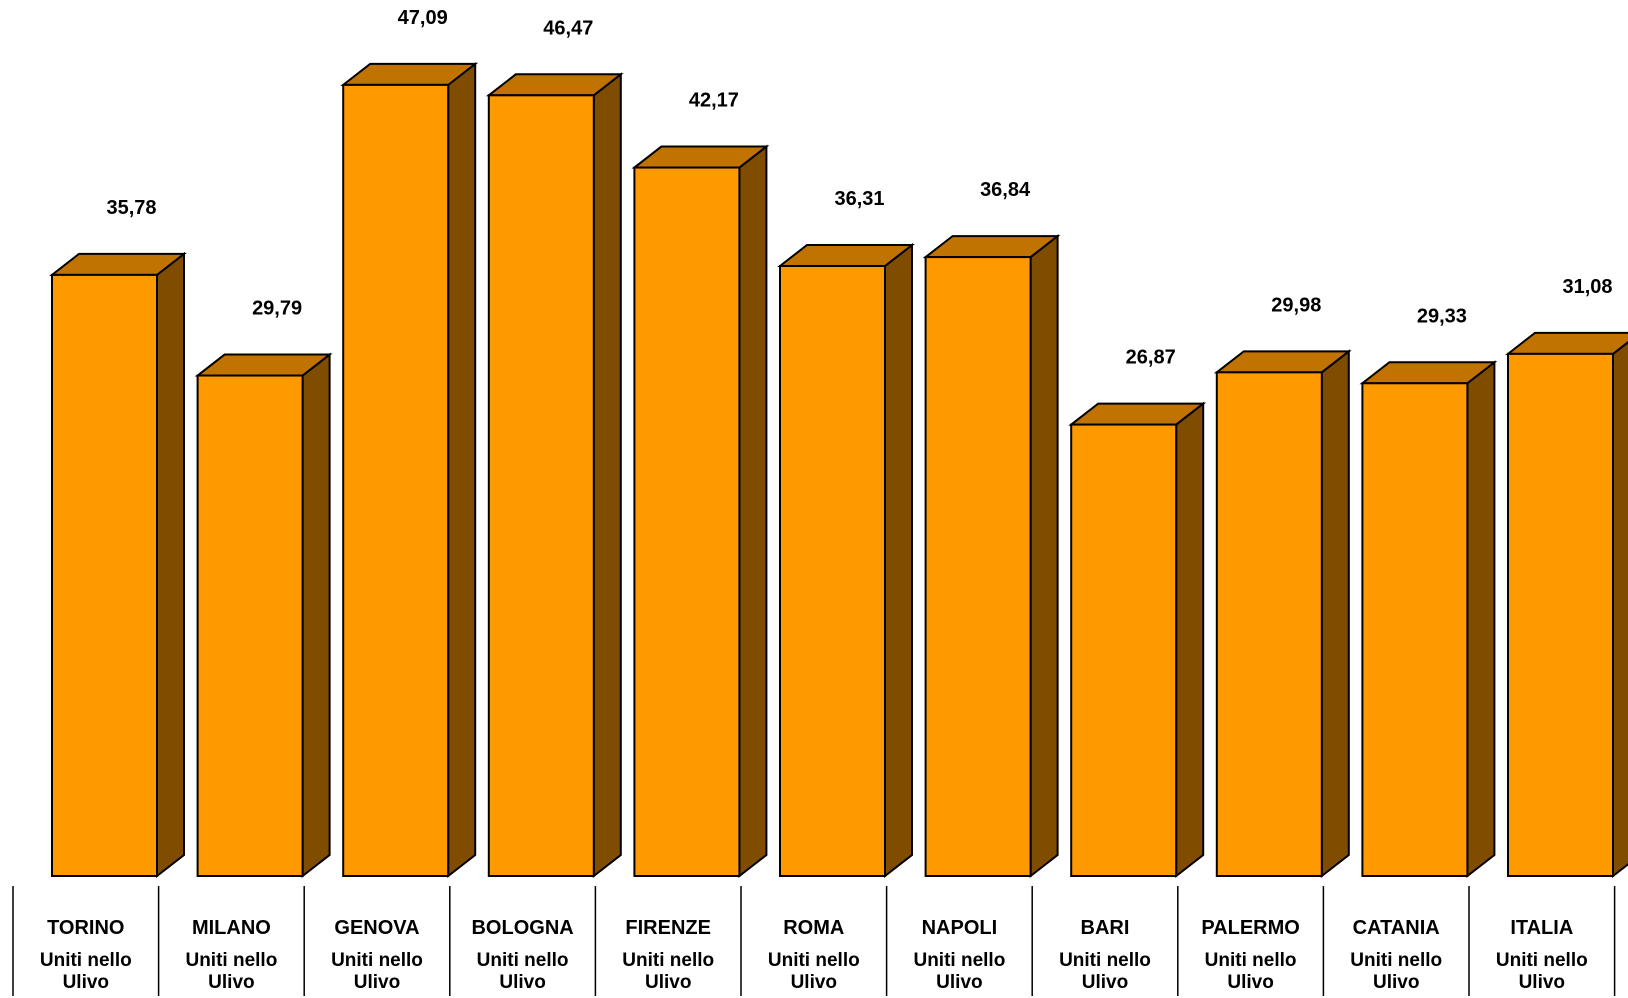 The height and width of the screenshot is (998, 1628). I want to click on category-label-firenze: FIRENZE, so click(668, 928).